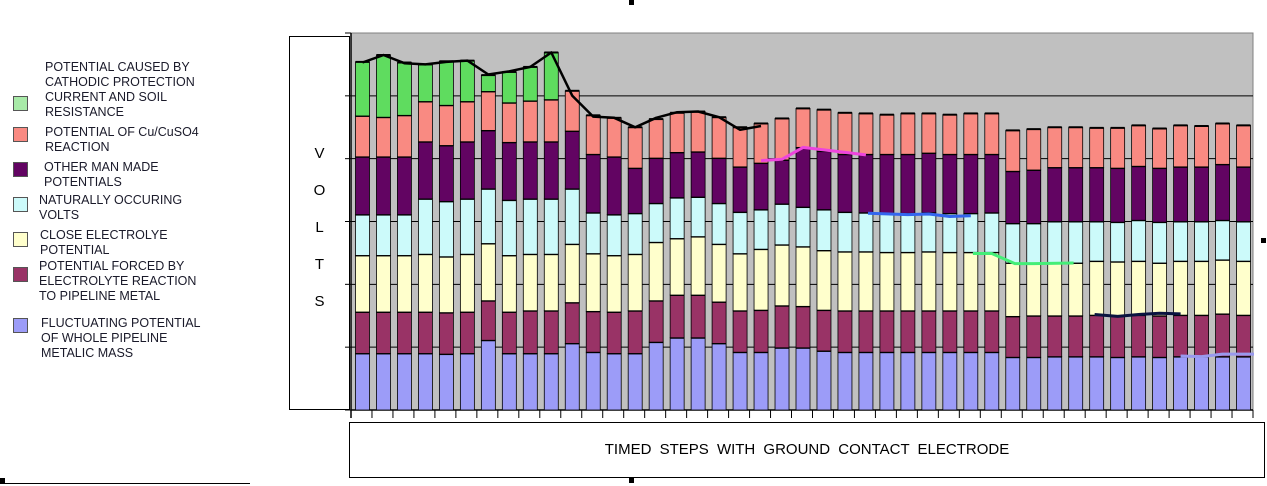 Image resolution: width=1267 pixels, height=486 pixels. What do you see at coordinates (104, 242) in the screenshot?
I see `legend-label: CLOSE ELECTROLYE POTENTIAL` at bounding box center [104, 242].